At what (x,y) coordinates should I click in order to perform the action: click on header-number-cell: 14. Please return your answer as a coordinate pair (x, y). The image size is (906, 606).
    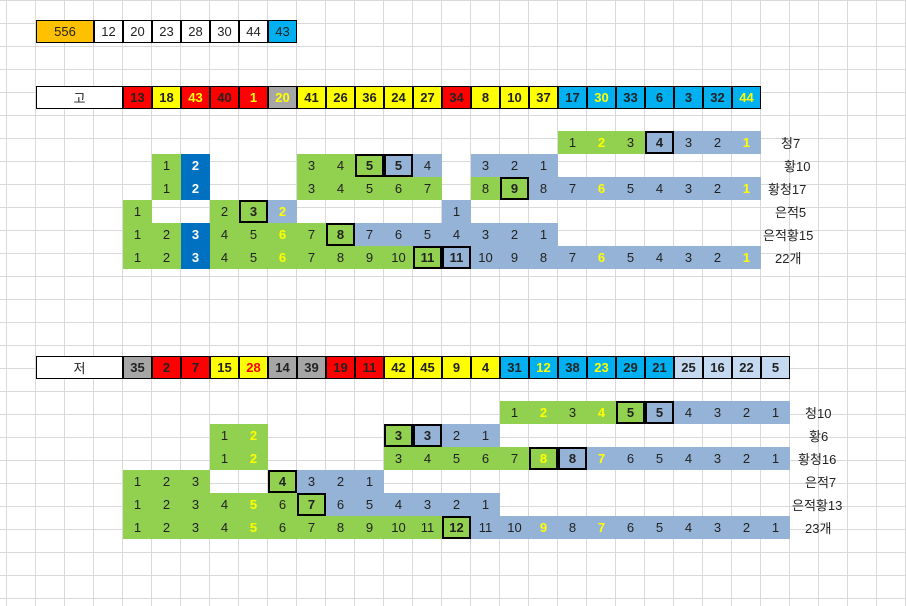
    Looking at the image, I should click on (282, 367).